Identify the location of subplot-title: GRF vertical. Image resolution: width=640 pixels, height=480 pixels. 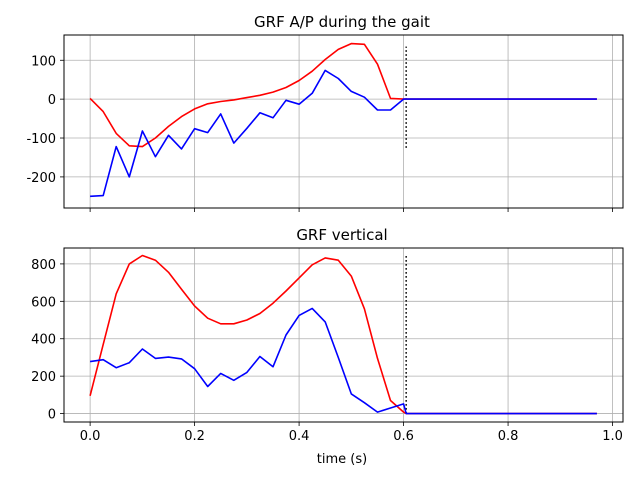
(341, 235).